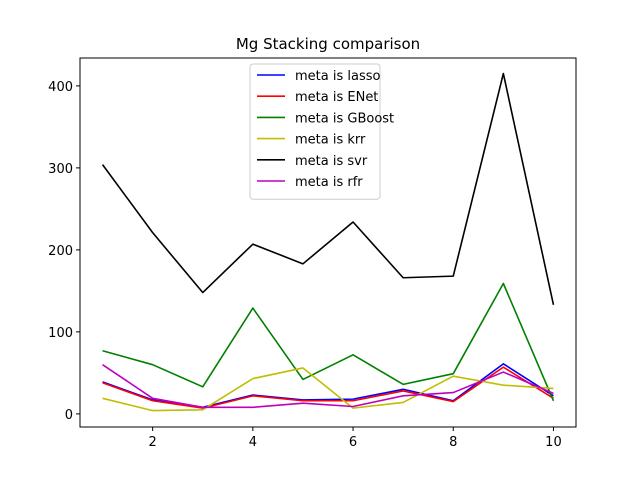 This screenshot has width=640, height=480. What do you see at coordinates (60, 251) in the screenshot?
I see `y-tick-label: 200` at bounding box center [60, 251].